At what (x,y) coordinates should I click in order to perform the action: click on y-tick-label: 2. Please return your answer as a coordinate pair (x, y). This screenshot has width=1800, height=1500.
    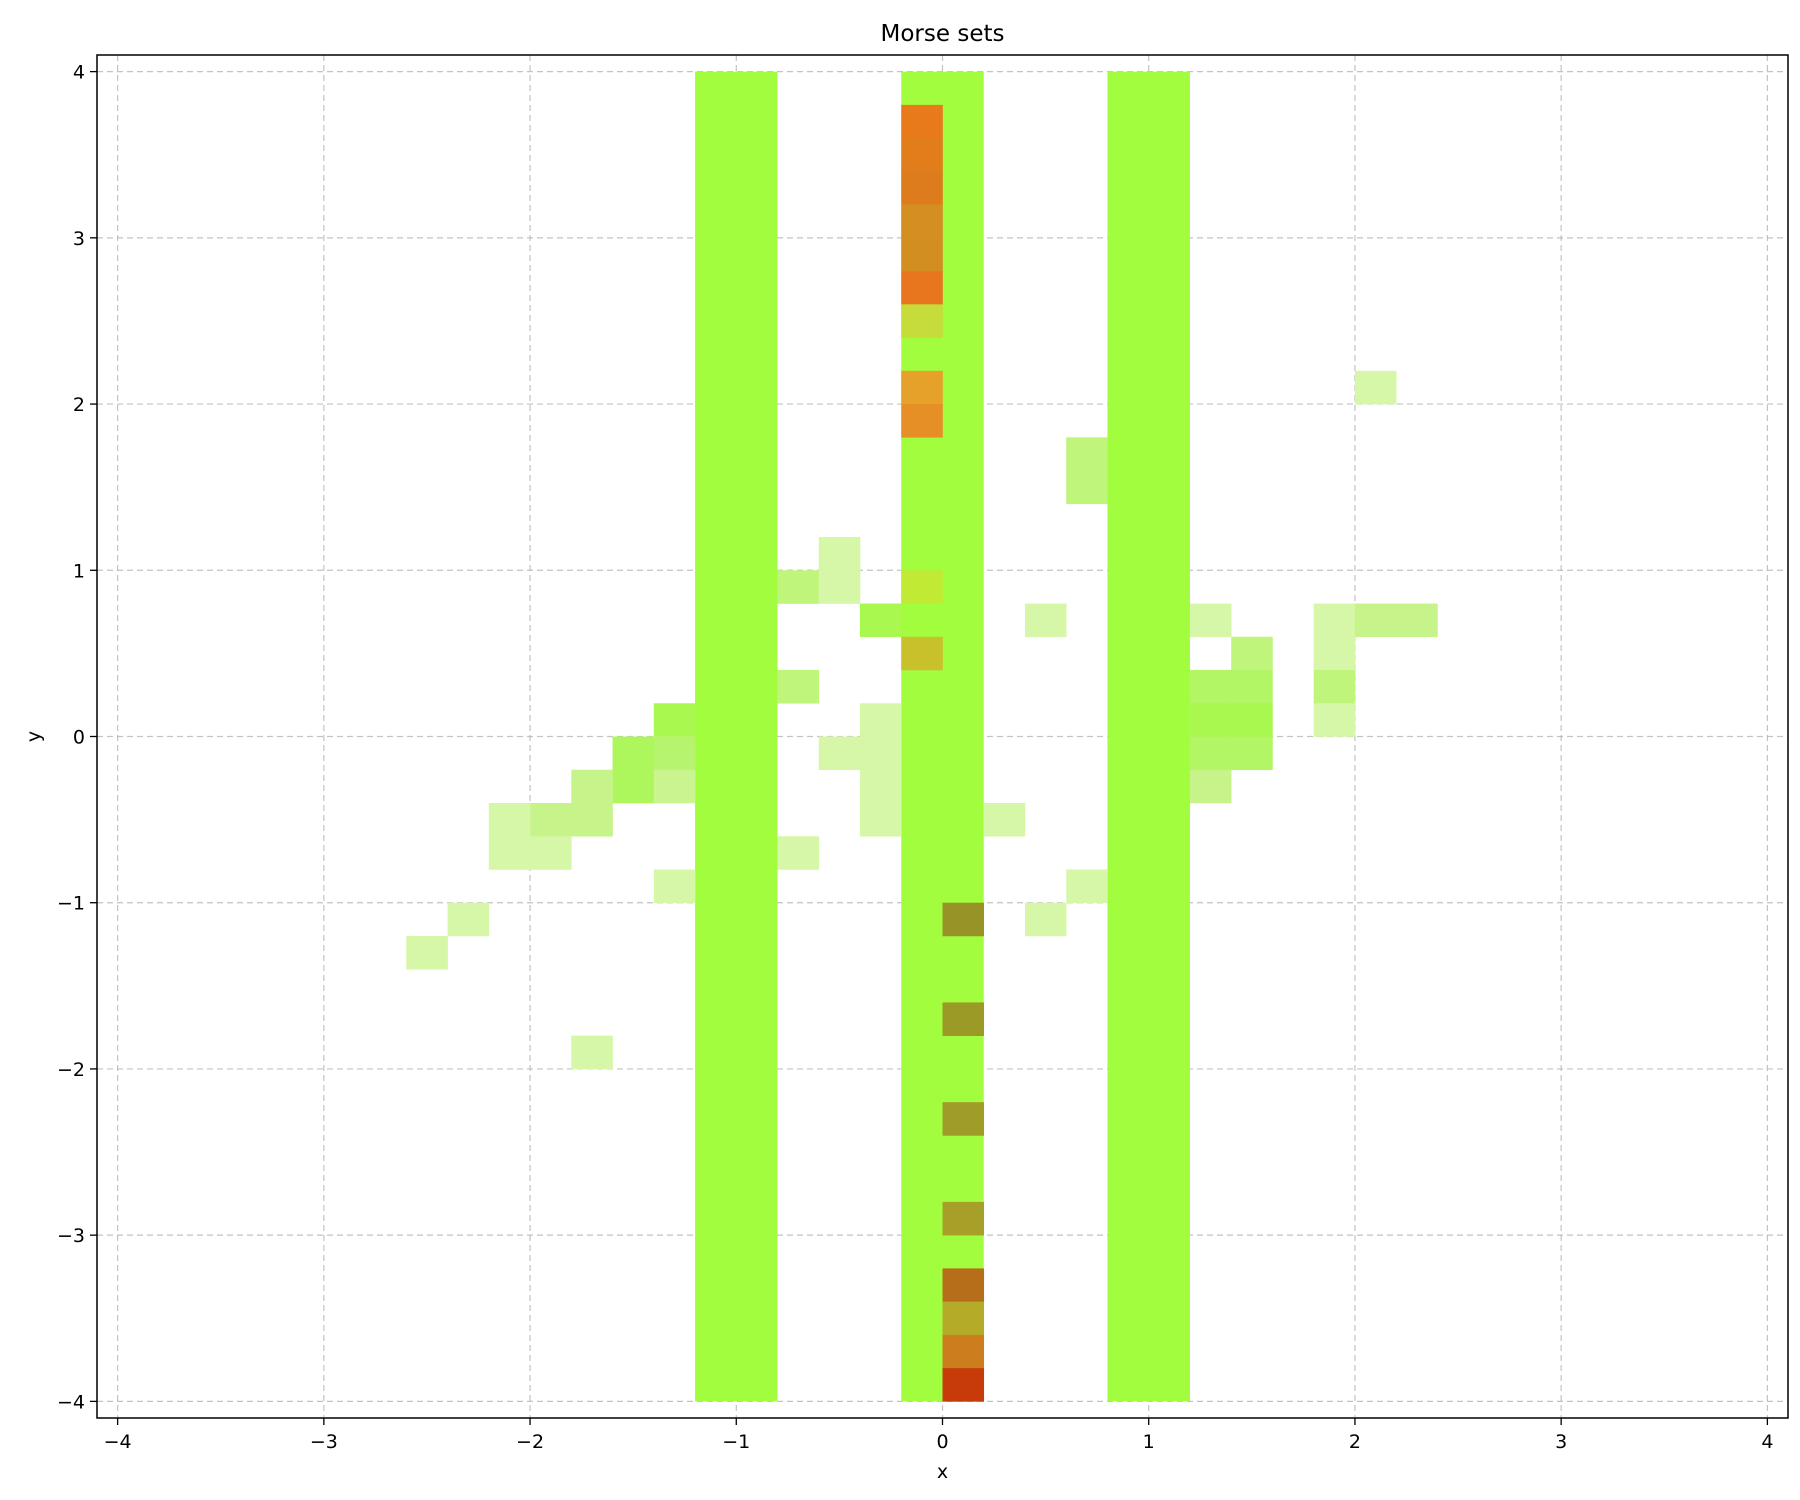
    Looking at the image, I should click on (79, 405).